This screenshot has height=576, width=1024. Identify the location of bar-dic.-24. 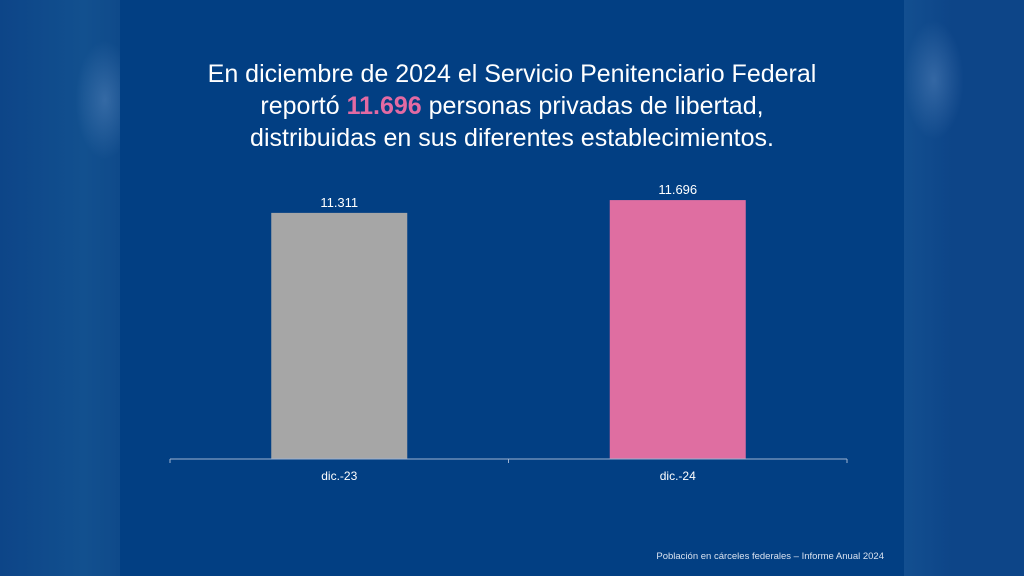
(677, 329).